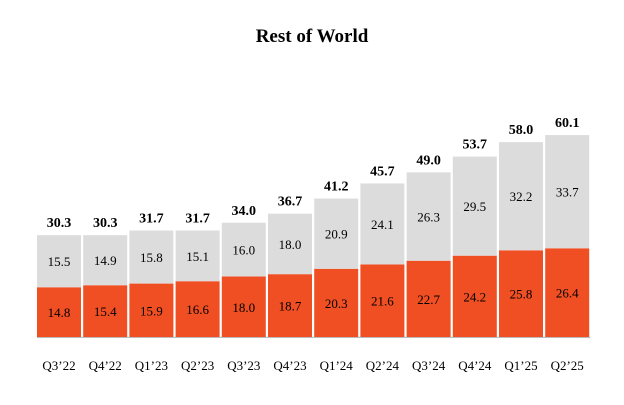  I want to click on x-tick-label: Q1’23, so click(151, 365).